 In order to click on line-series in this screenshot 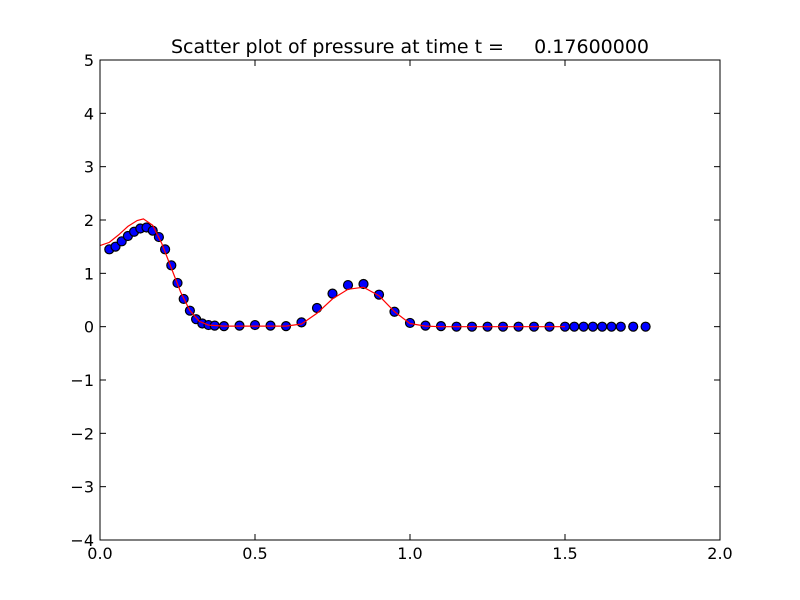, I will do `click(332, 273)`.